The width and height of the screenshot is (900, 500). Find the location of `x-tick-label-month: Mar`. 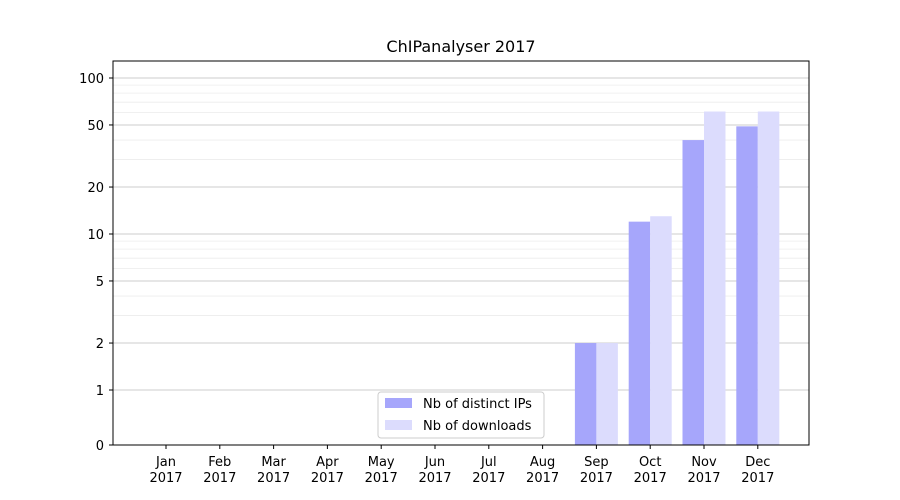

x-tick-label-month: Mar is located at coordinates (273, 462).